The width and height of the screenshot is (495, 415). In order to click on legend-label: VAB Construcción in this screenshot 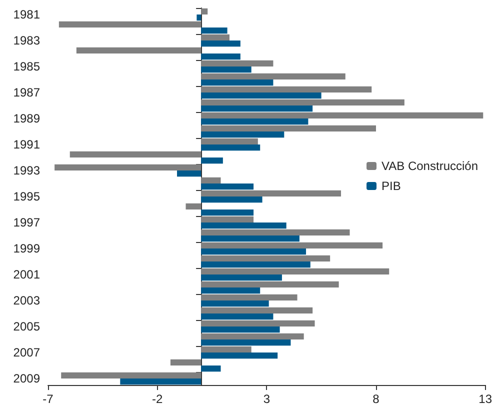, I will do `click(430, 166)`.